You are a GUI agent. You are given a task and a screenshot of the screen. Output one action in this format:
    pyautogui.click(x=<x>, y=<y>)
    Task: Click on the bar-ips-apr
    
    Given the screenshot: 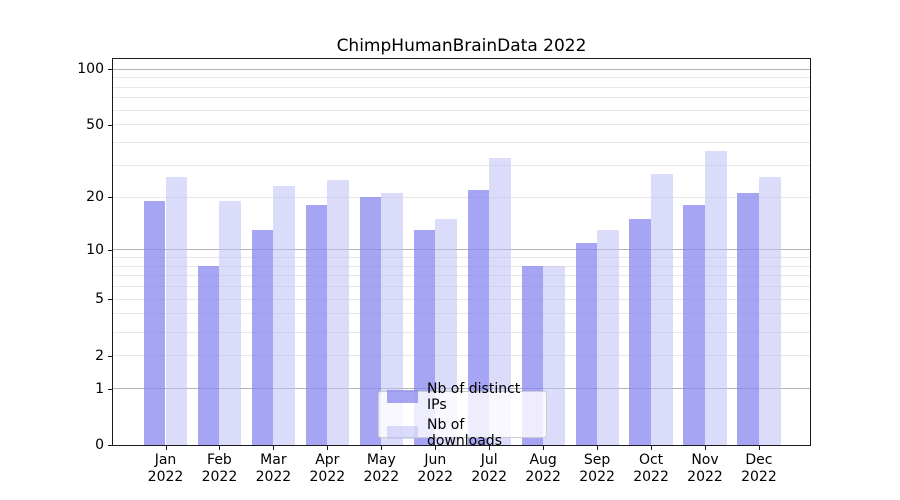 What is the action you would take?
    pyautogui.click(x=316, y=325)
    